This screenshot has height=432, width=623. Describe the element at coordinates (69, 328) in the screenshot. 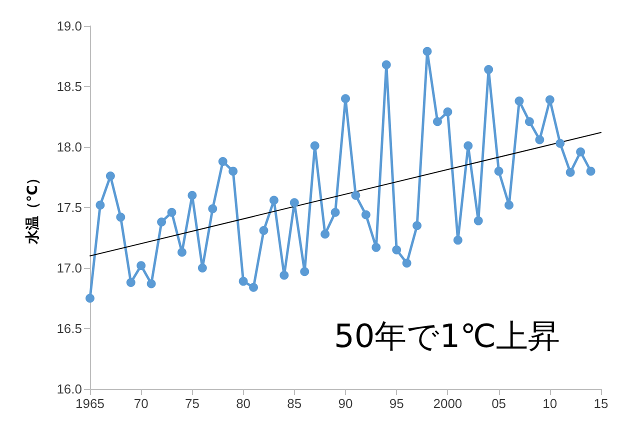

I see `y-tick-label: 16.5` at that location.